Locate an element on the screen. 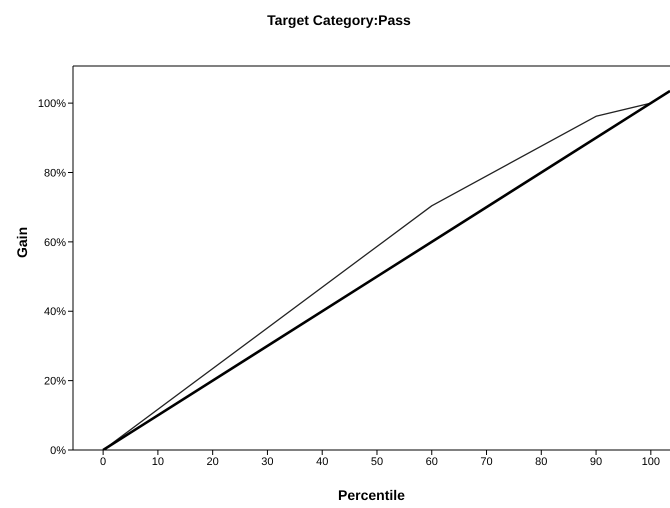 The image size is (670, 508). x-tick-label: 50 is located at coordinates (377, 462).